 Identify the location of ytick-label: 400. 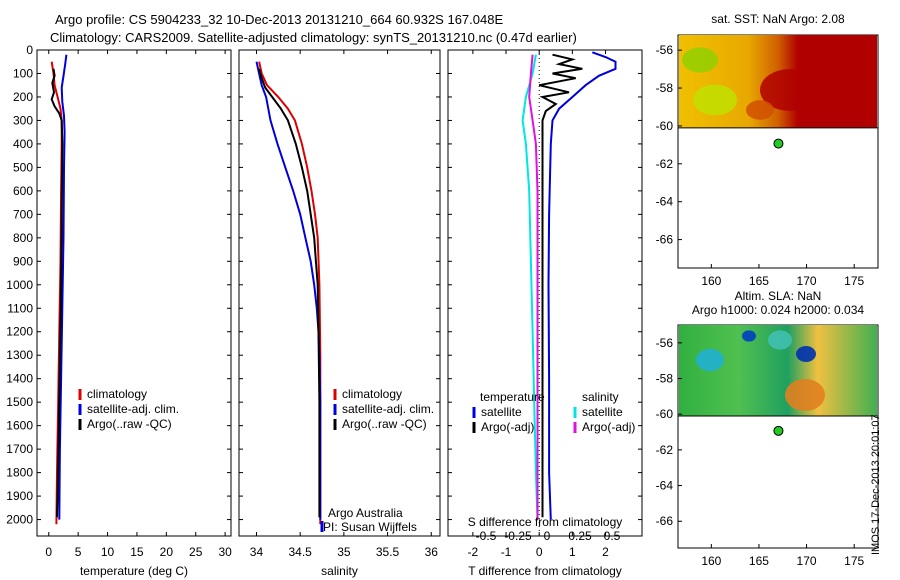
(23, 144).